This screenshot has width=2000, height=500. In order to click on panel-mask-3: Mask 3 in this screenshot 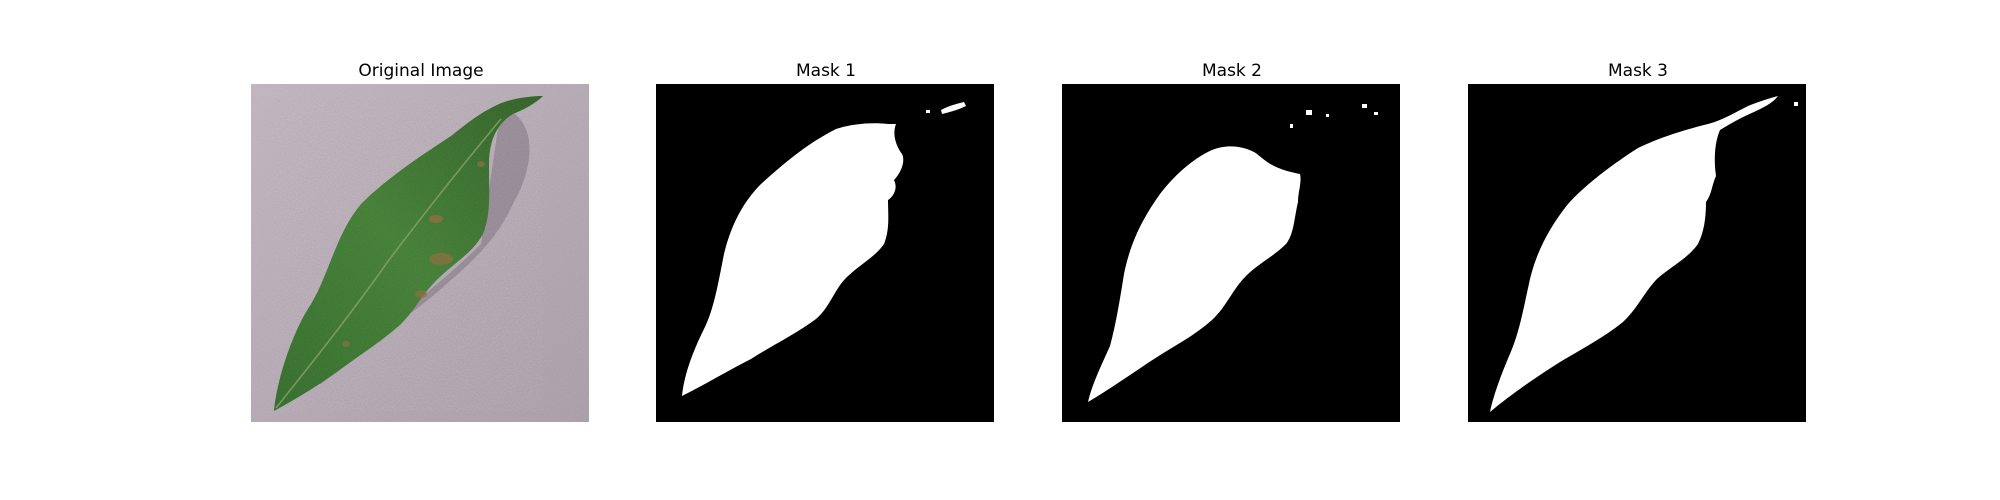, I will do `click(1638, 240)`.